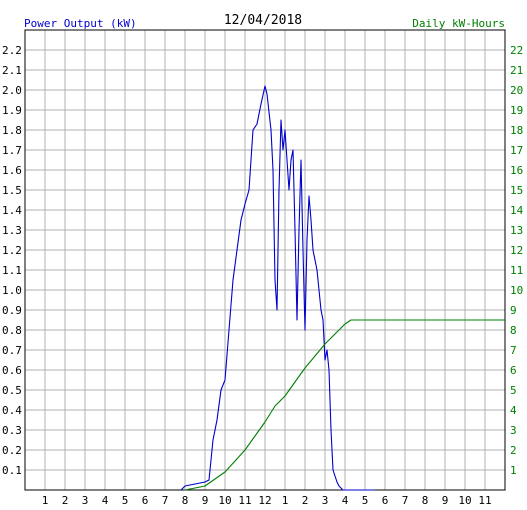 Image resolution: width=527 pixels, height=510 pixels. I want to click on left-tick-label: 0.1, so click(12, 470).